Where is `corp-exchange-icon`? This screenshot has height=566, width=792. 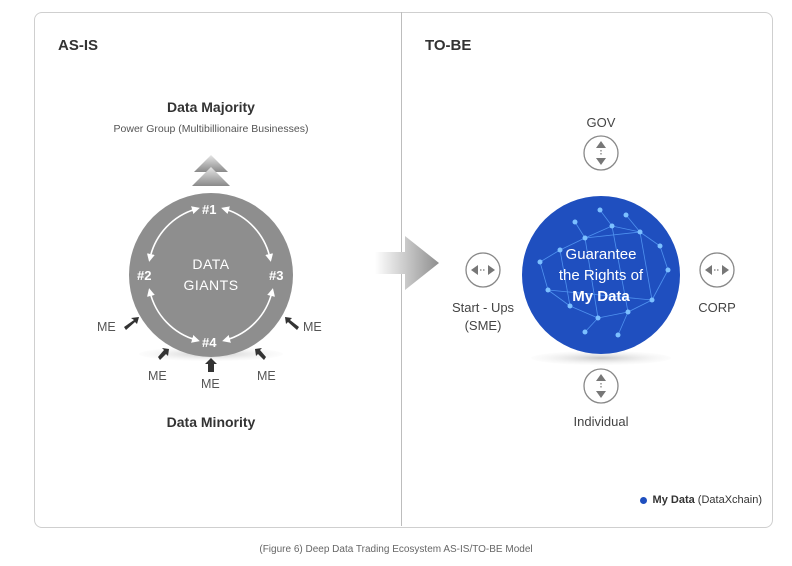 corp-exchange-icon is located at coordinates (717, 270).